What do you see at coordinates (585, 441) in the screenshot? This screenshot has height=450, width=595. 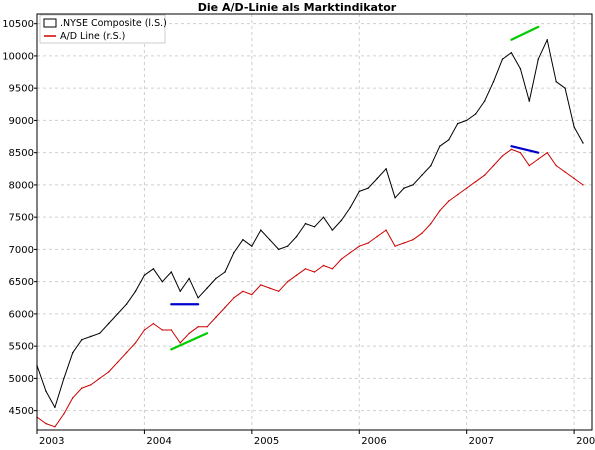 I see `x-tick-label: 2008` at bounding box center [585, 441].